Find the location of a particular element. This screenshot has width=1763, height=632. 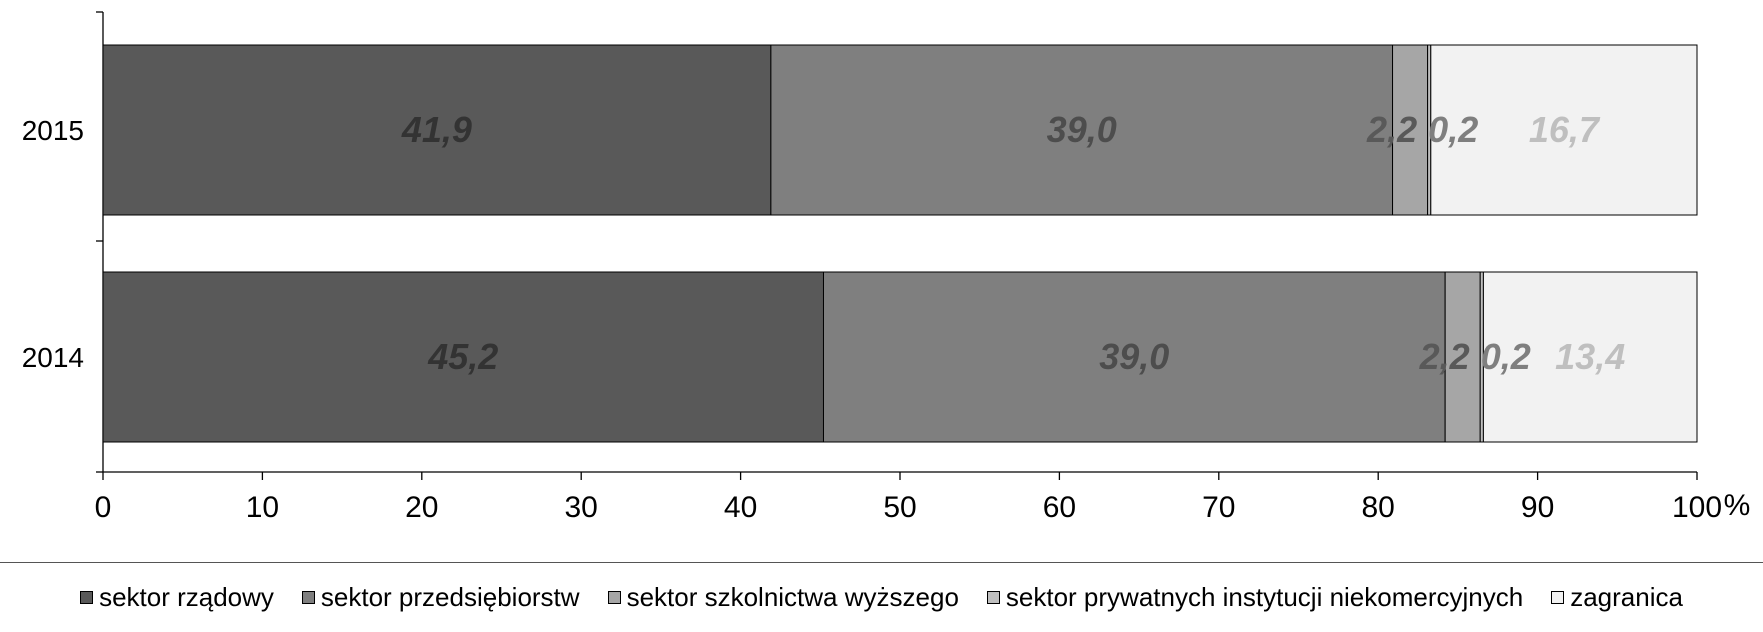

legend-item-2: sektor szkolnictwa wyższego is located at coordinates (783, 597).